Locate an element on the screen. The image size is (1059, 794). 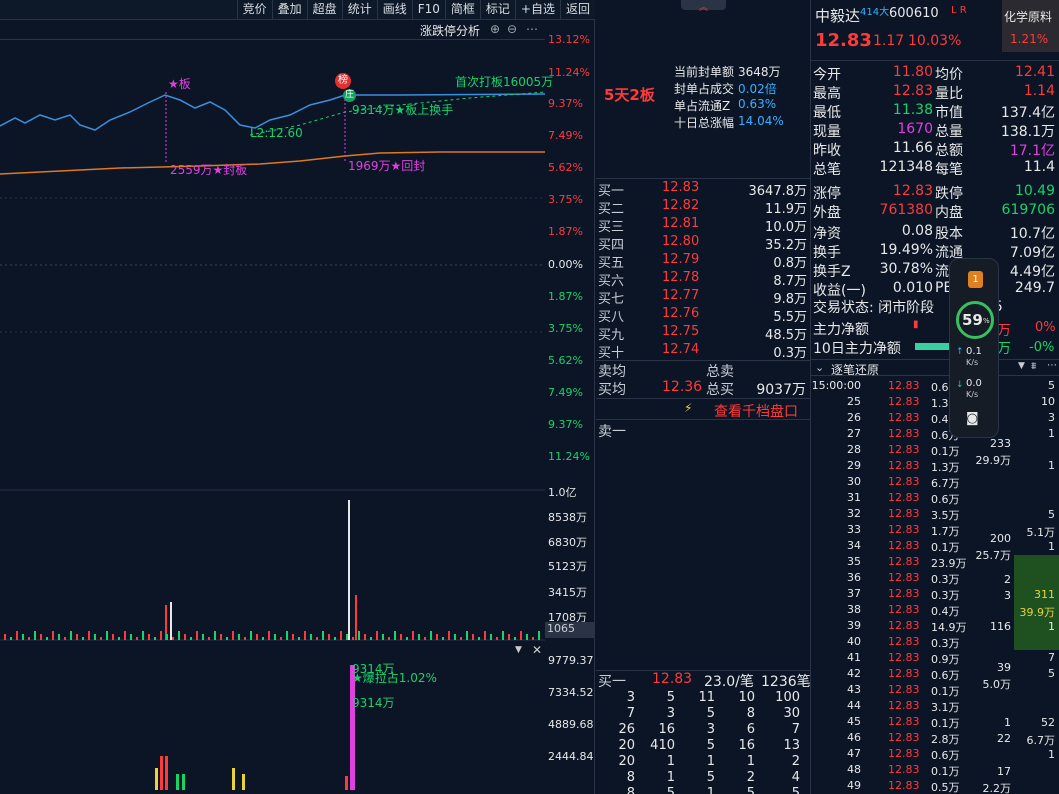
queue-cell: 4 is located at coordinates (795, 777).